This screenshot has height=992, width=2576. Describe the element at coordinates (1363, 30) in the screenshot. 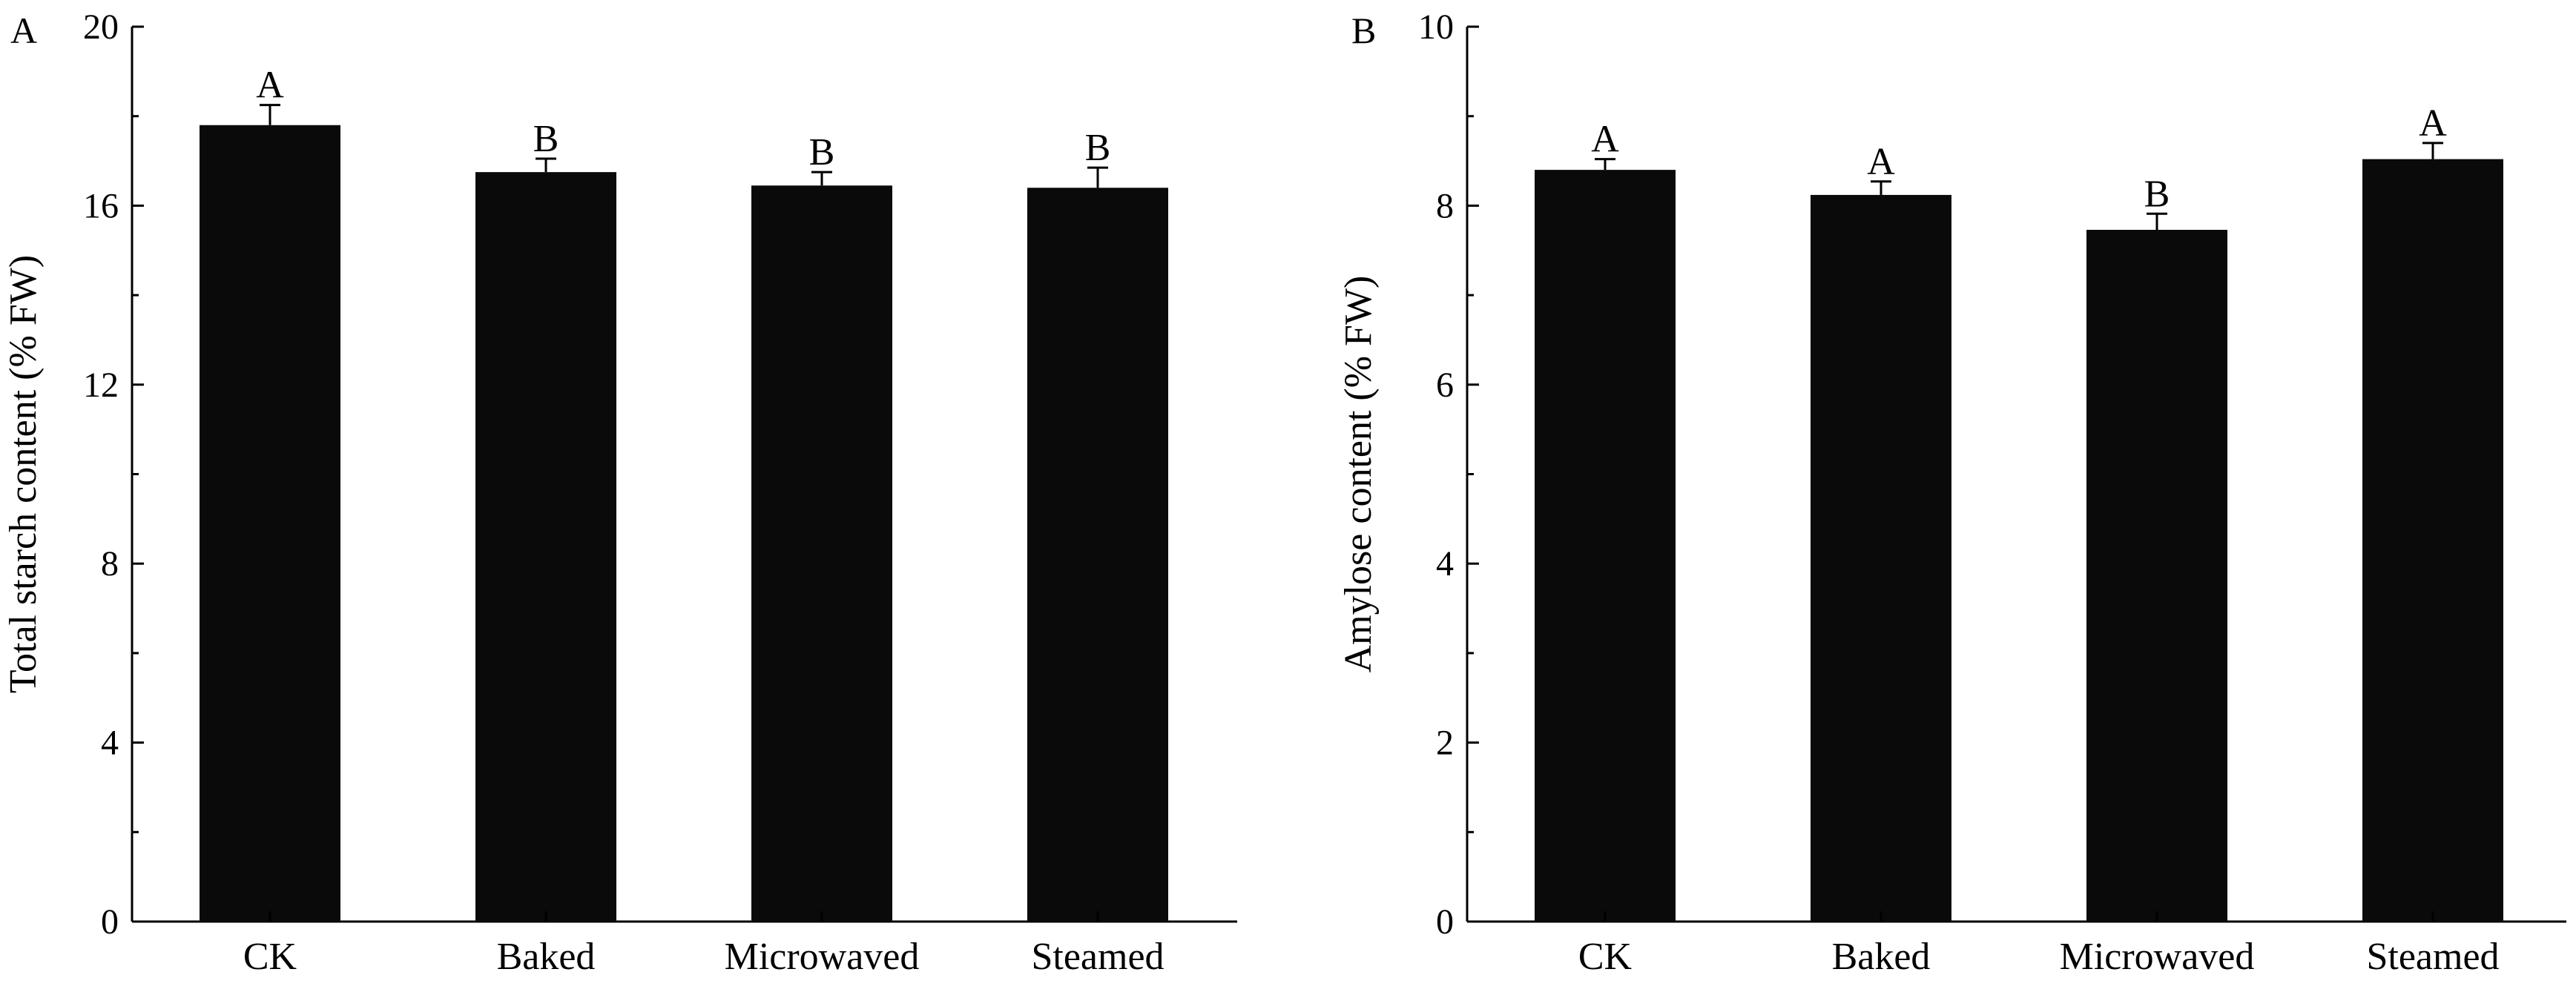

I see `panel-label: B` at that location.